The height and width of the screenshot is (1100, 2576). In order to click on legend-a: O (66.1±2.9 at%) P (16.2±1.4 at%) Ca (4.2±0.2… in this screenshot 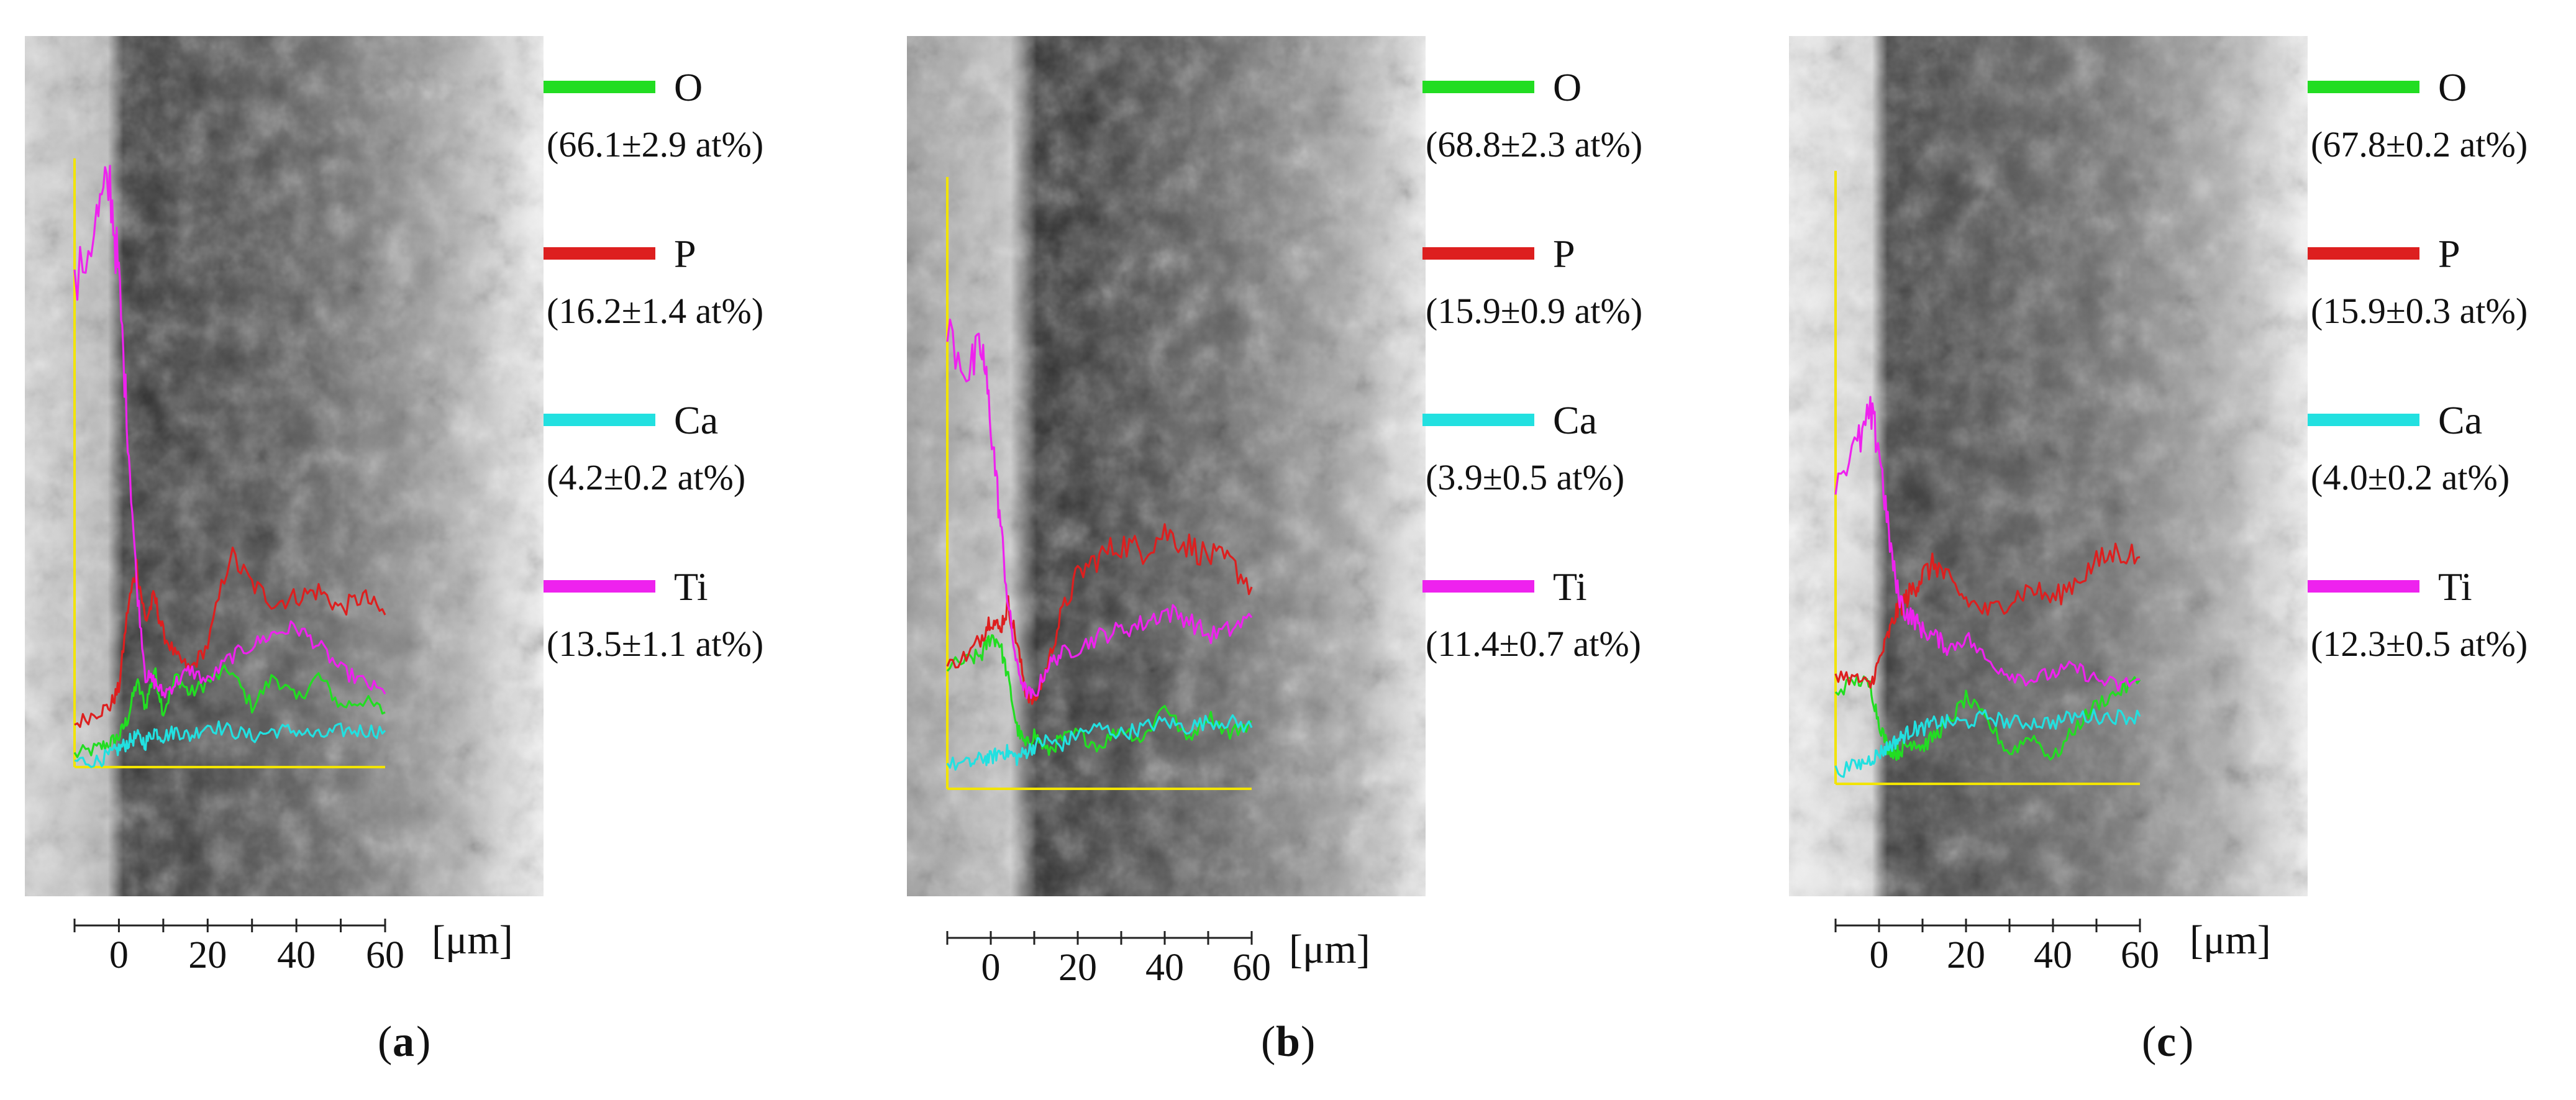, I will do `click(653, 364)`.